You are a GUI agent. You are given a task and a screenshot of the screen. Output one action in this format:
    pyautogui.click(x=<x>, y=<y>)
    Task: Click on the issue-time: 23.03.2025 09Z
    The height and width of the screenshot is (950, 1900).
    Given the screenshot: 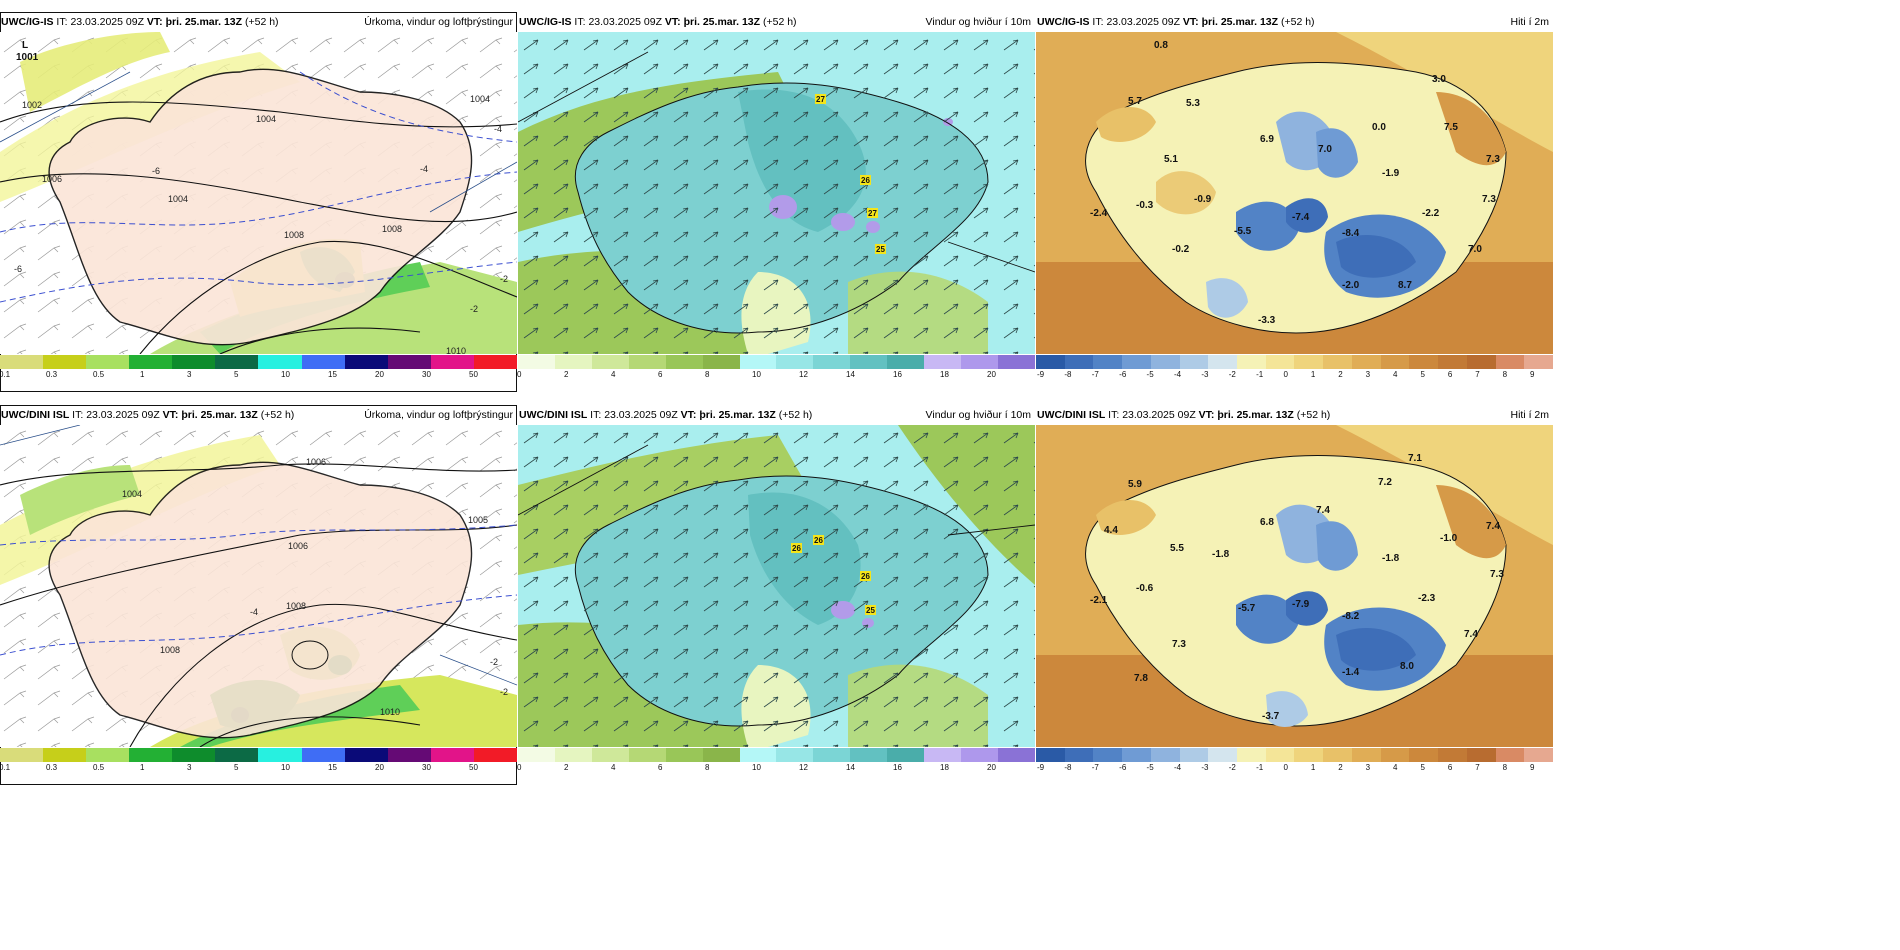 What is the action you would take?
    pyautogui.click(x=123, y=415)
    